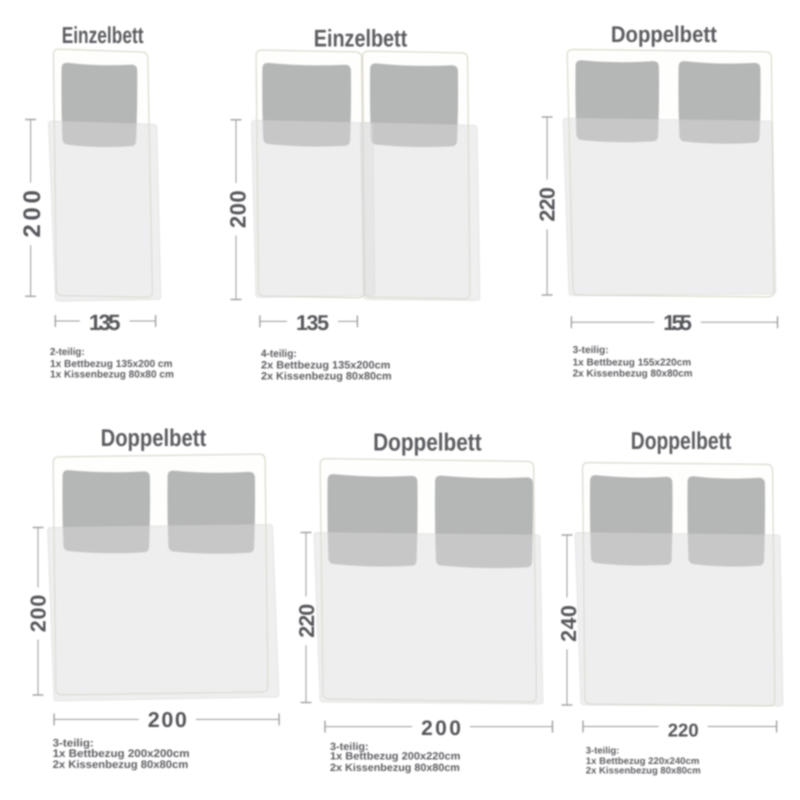  What do you see at coordinates (632, 362) in the screenshot?
I see `svg-text: 1x Bettbezug 155x220cm` at bounding box center [632, 362].